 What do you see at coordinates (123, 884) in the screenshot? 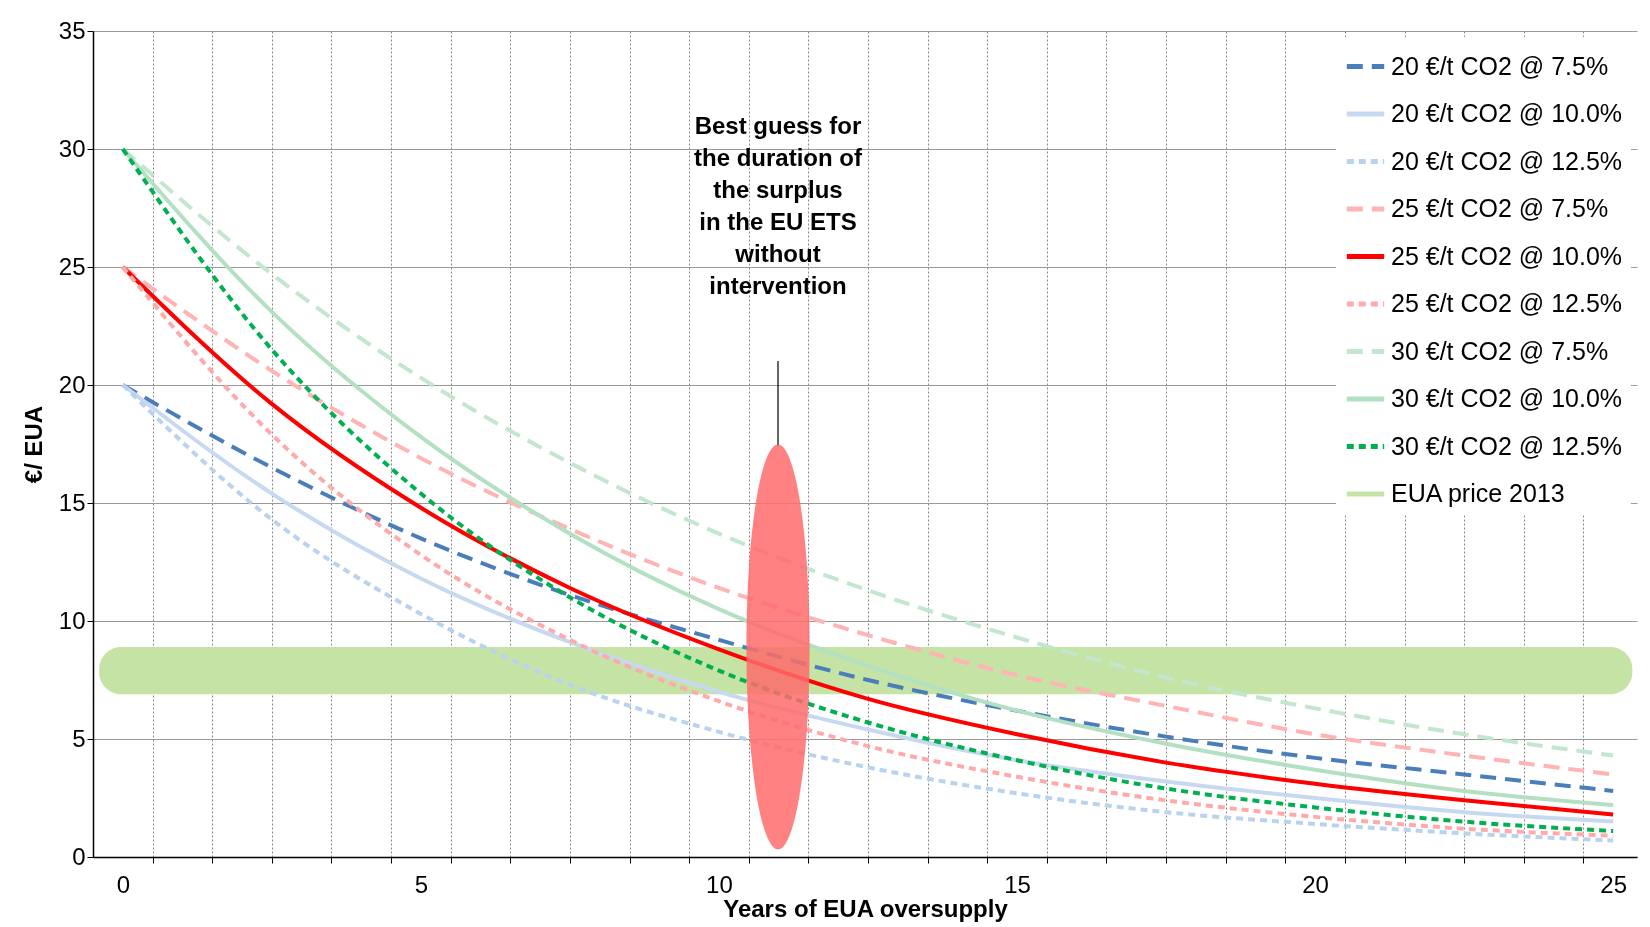
I see `x-tick-label: 0` at bounding box center [123, 884].